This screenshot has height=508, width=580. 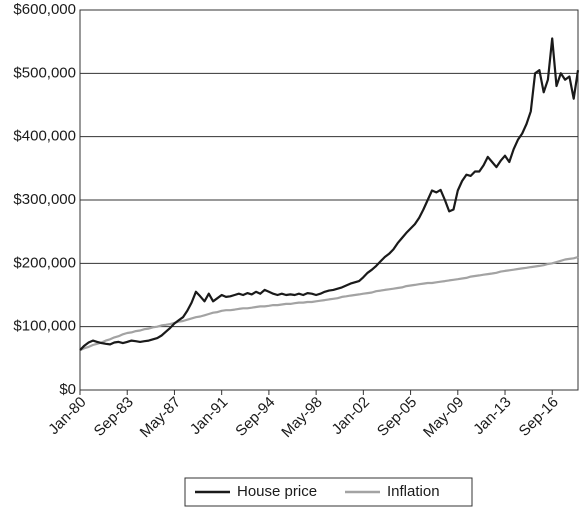 I want to click on x-tick-label: Jan-80, so click(x=67, y=416).